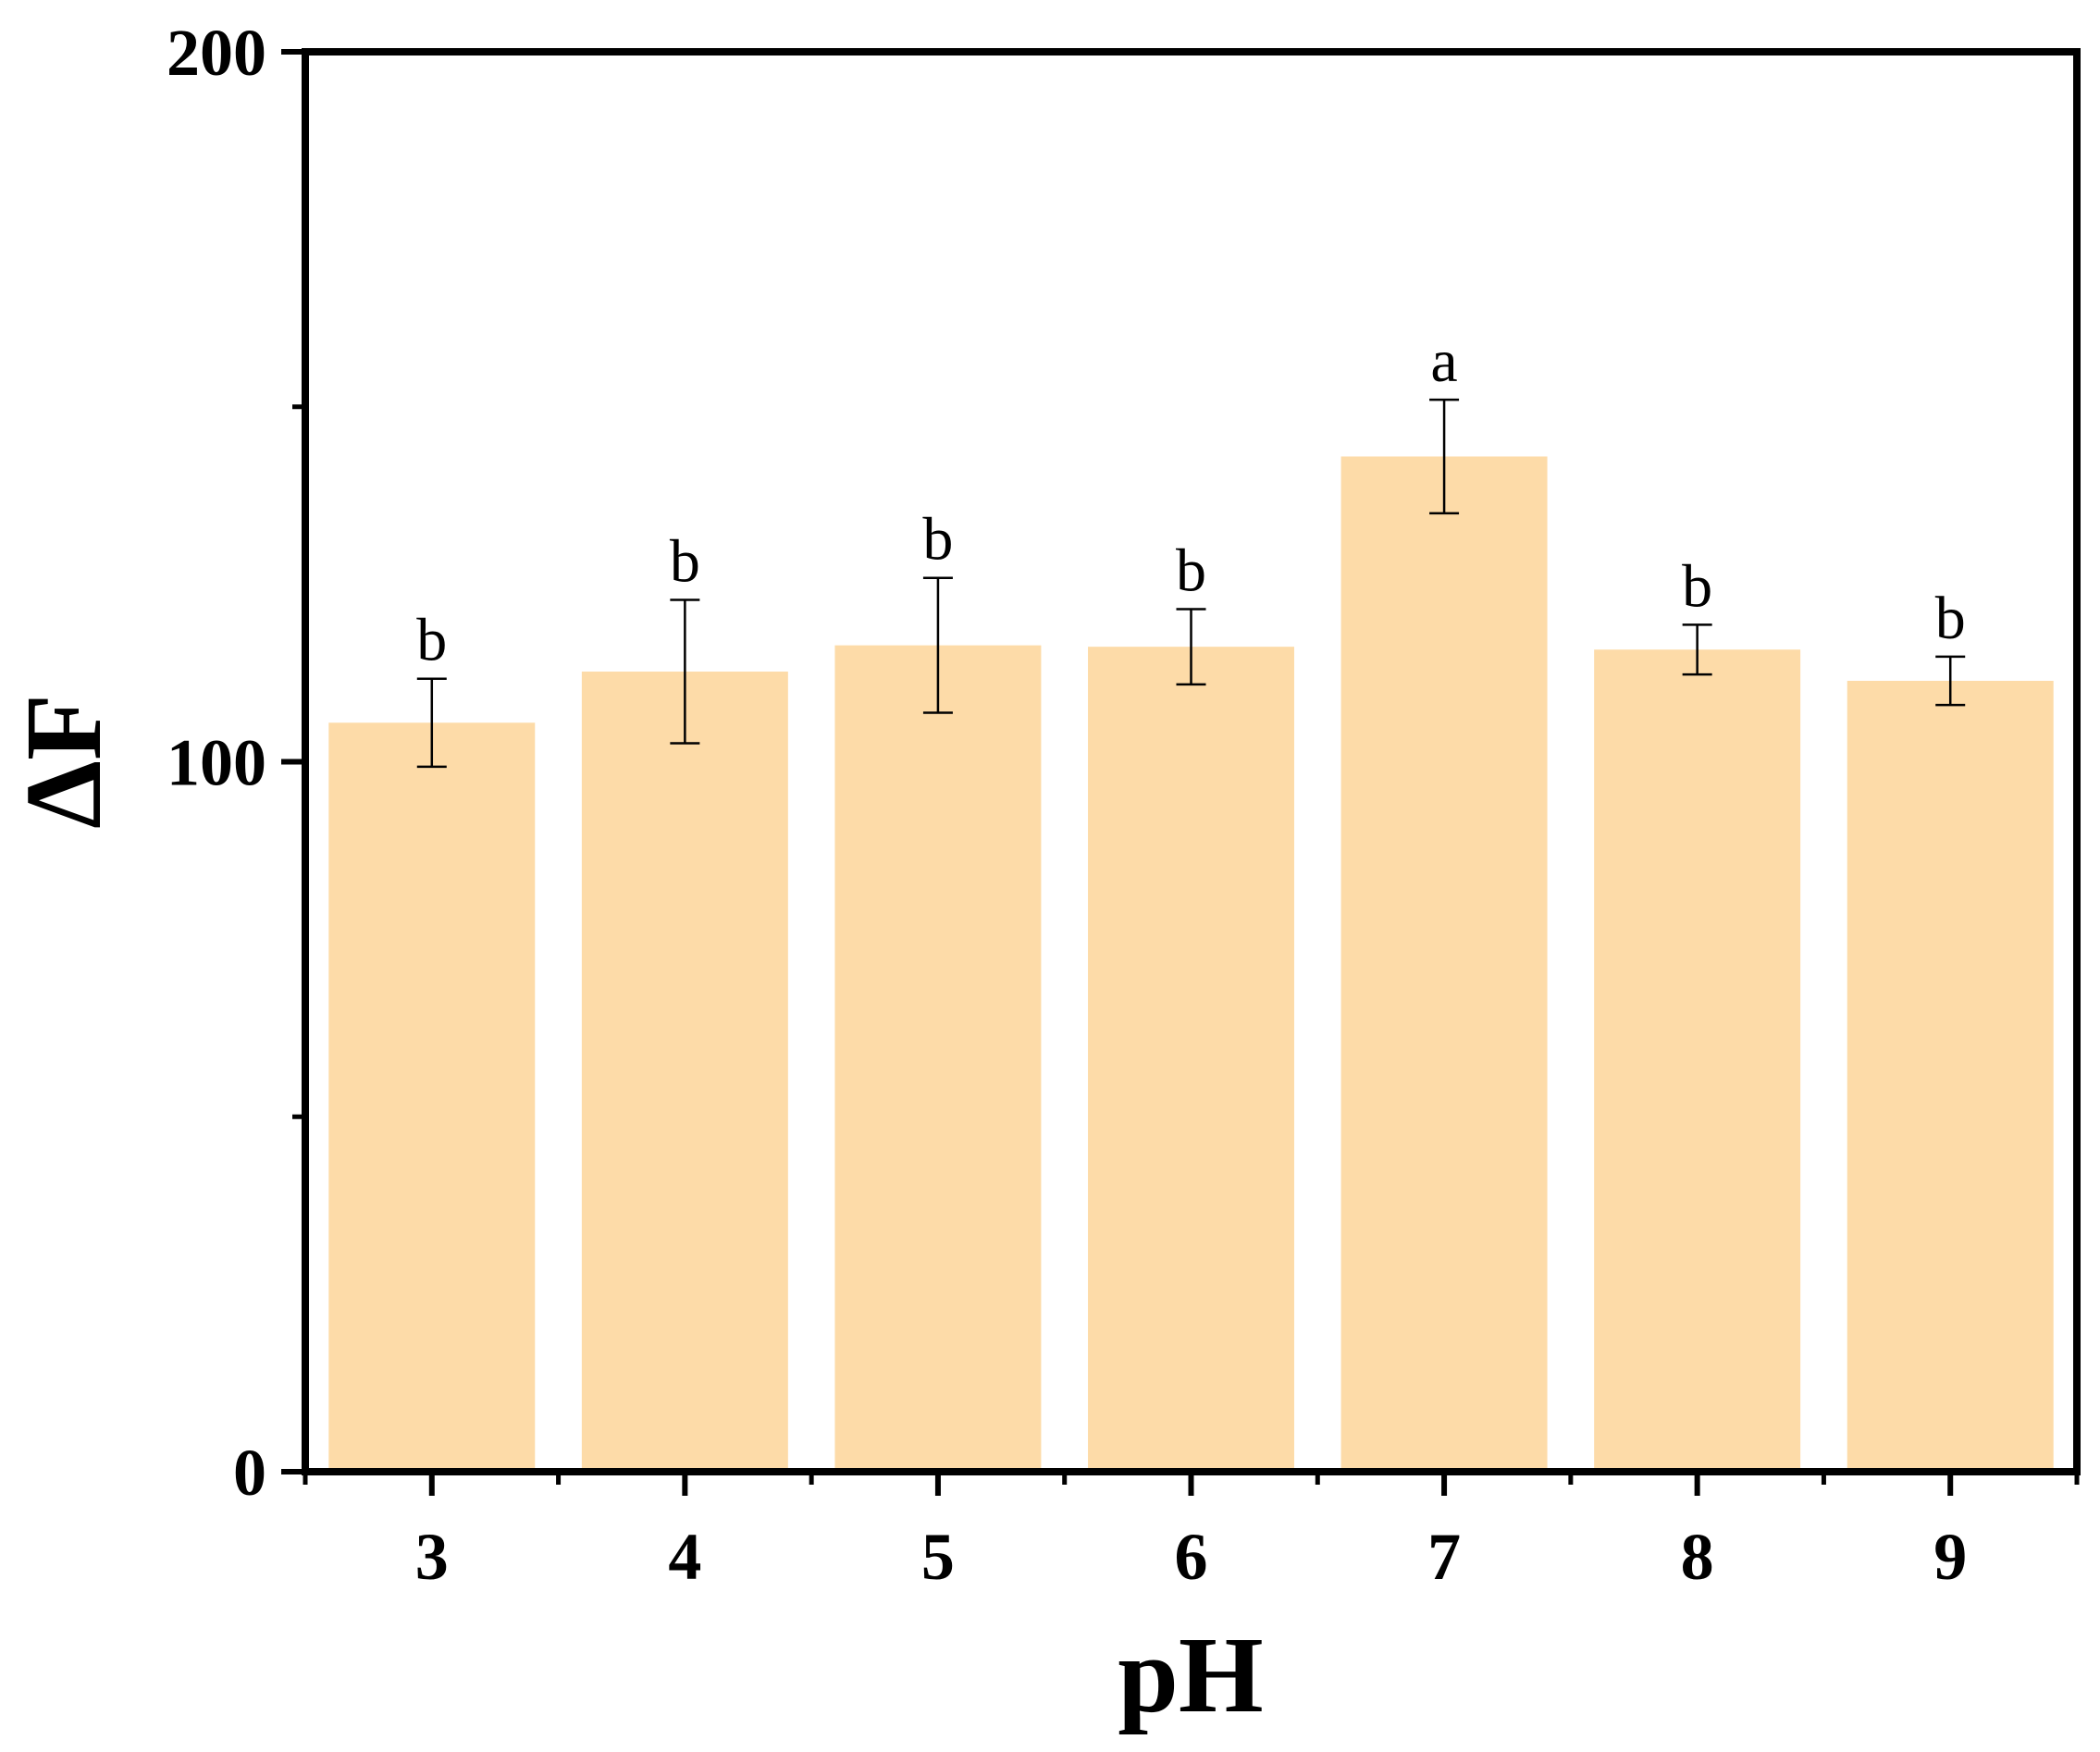 This screenshot has height=1752, width=2100. I want to click on significance-label-ph-9: b, so click(1950, 618).